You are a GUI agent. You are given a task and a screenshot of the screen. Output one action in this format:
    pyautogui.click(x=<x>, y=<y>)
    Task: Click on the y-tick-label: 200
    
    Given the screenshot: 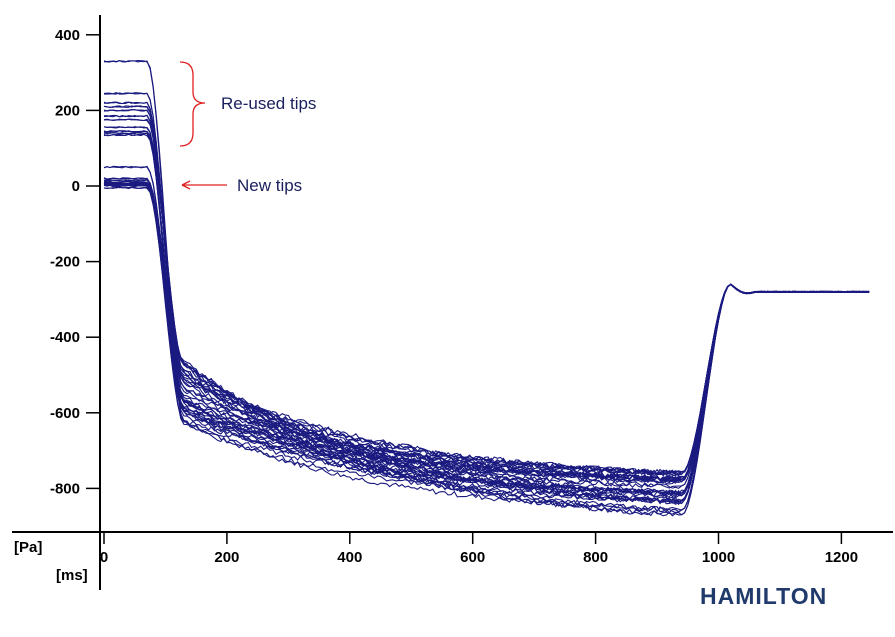 What is the action you would take?
    pyautogui.click(x=67, y=110)
    